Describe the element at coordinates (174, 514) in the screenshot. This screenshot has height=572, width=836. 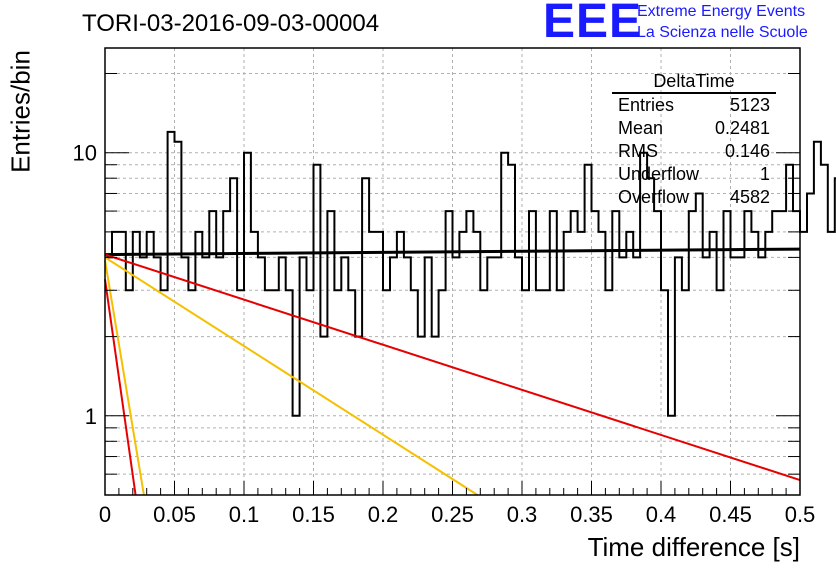
I see `x-tick-label: 0.05` at that location.